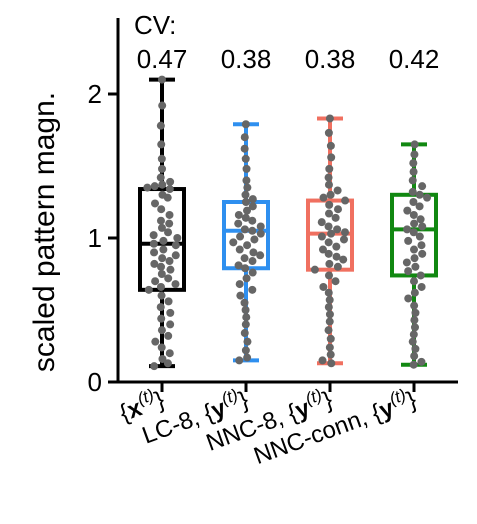 The image size is (477, 524). I want to click on label-superscript: (t), so click(230, 396).